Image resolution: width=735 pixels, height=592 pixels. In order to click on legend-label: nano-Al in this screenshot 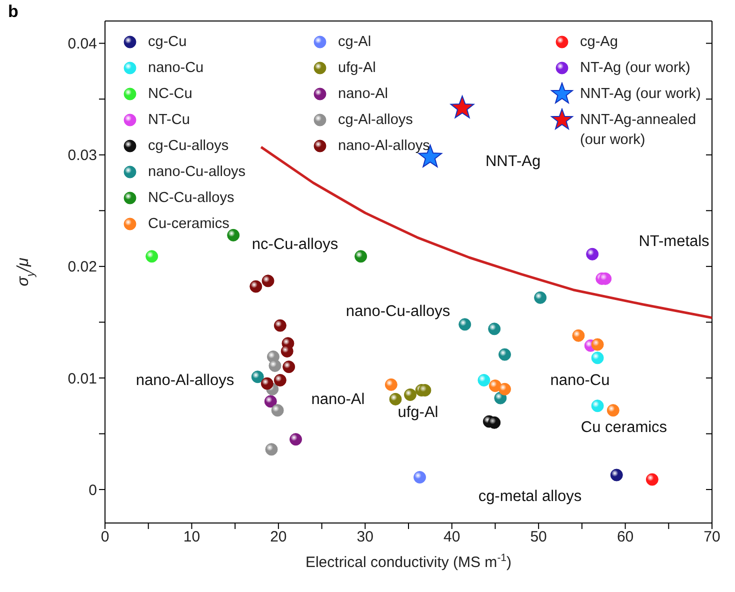, I will do `click(363, 94)`.